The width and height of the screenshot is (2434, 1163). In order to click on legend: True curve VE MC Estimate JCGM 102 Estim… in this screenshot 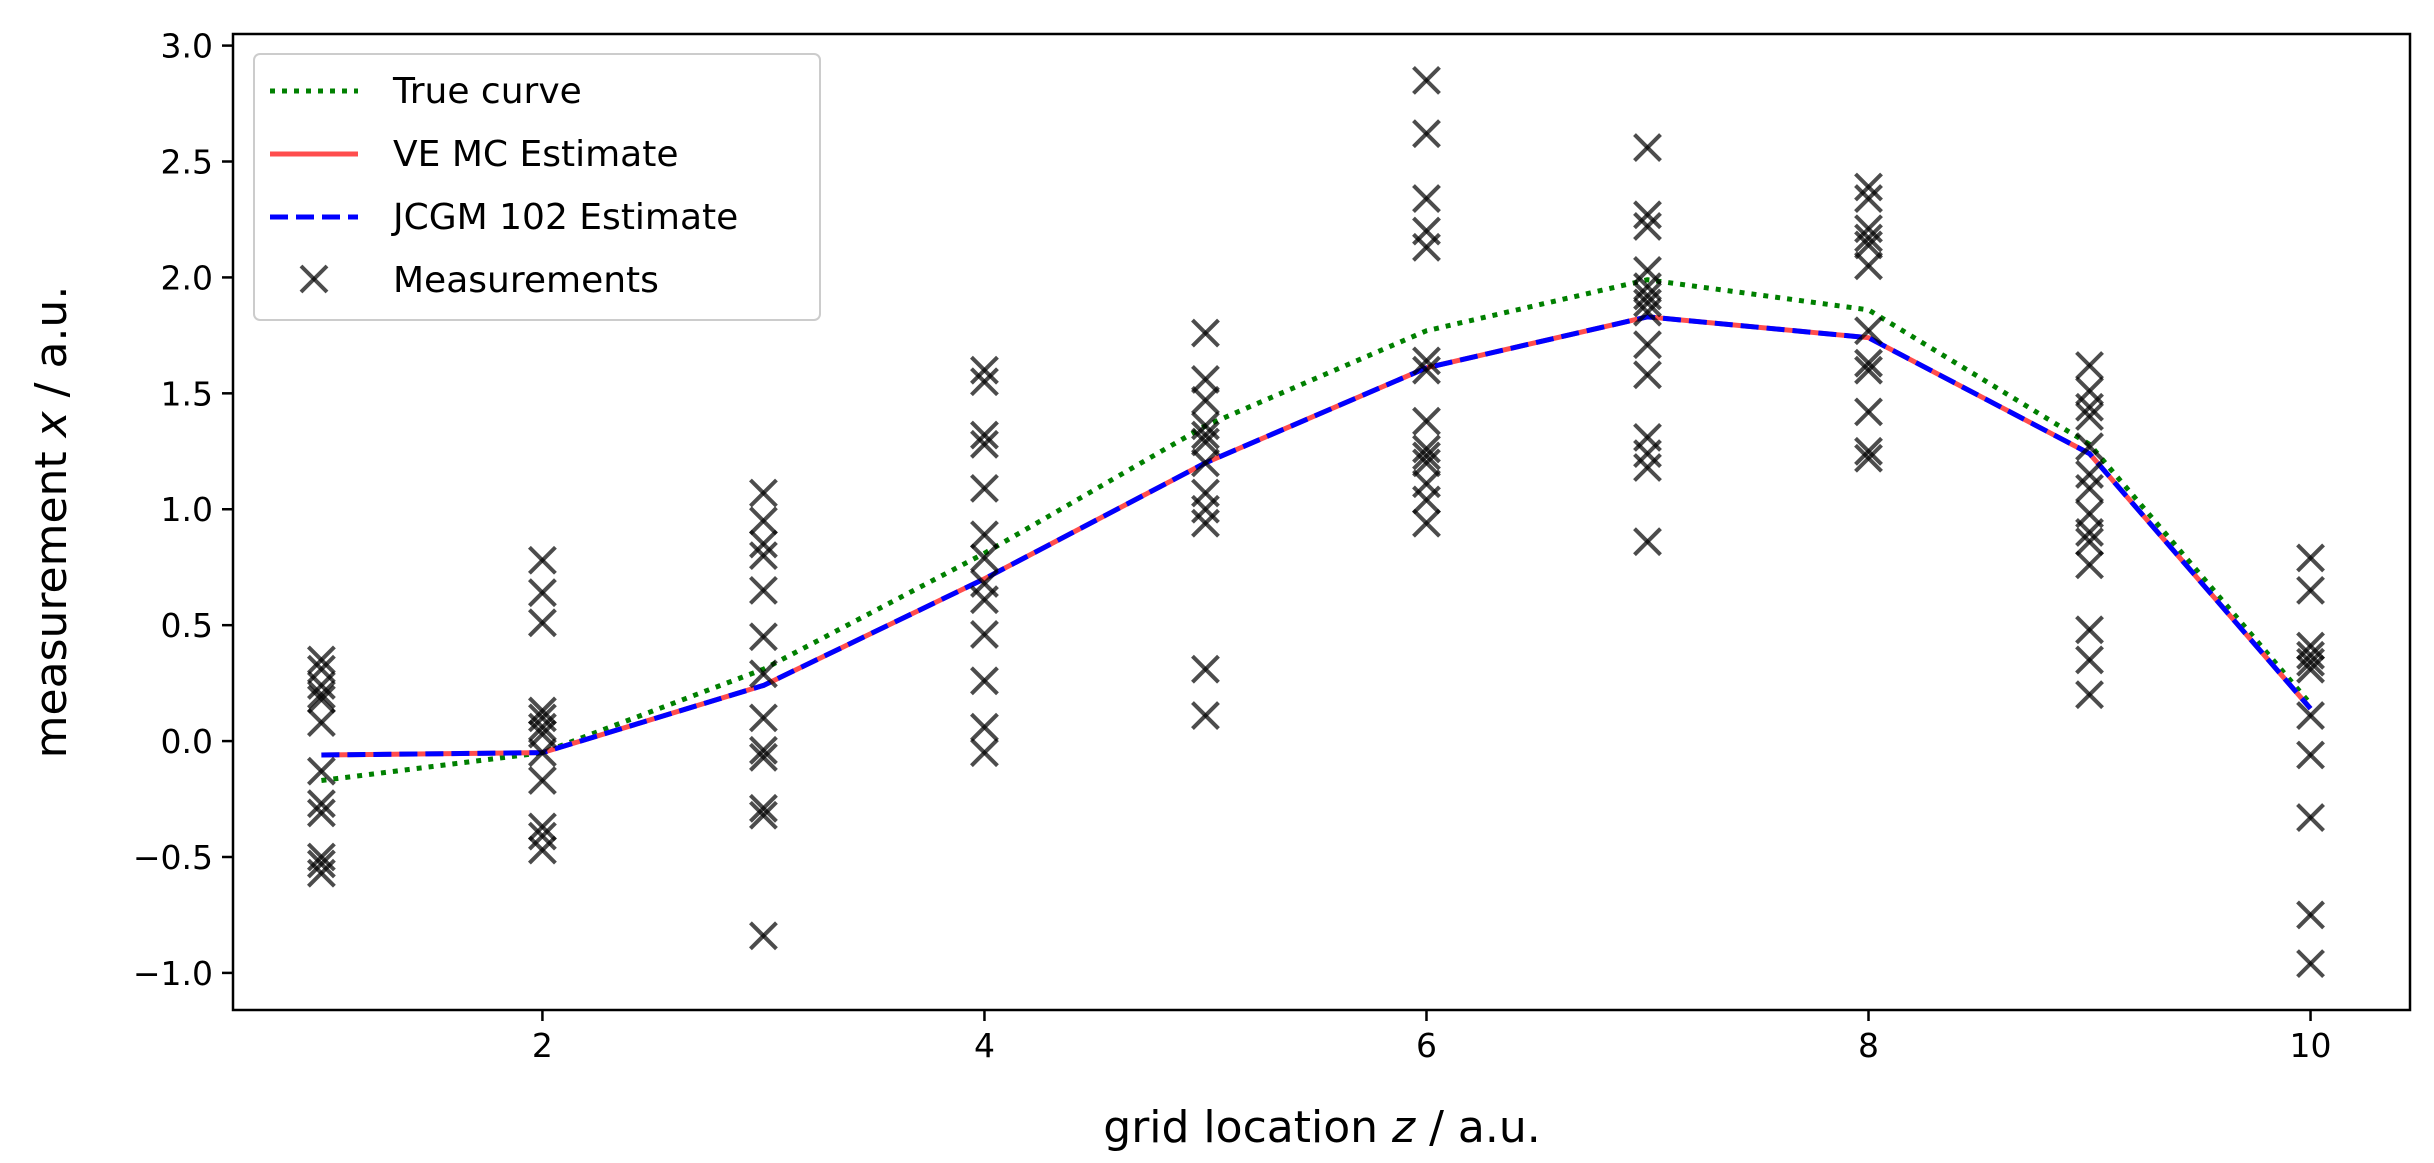, I will do `click(537, 187)`.